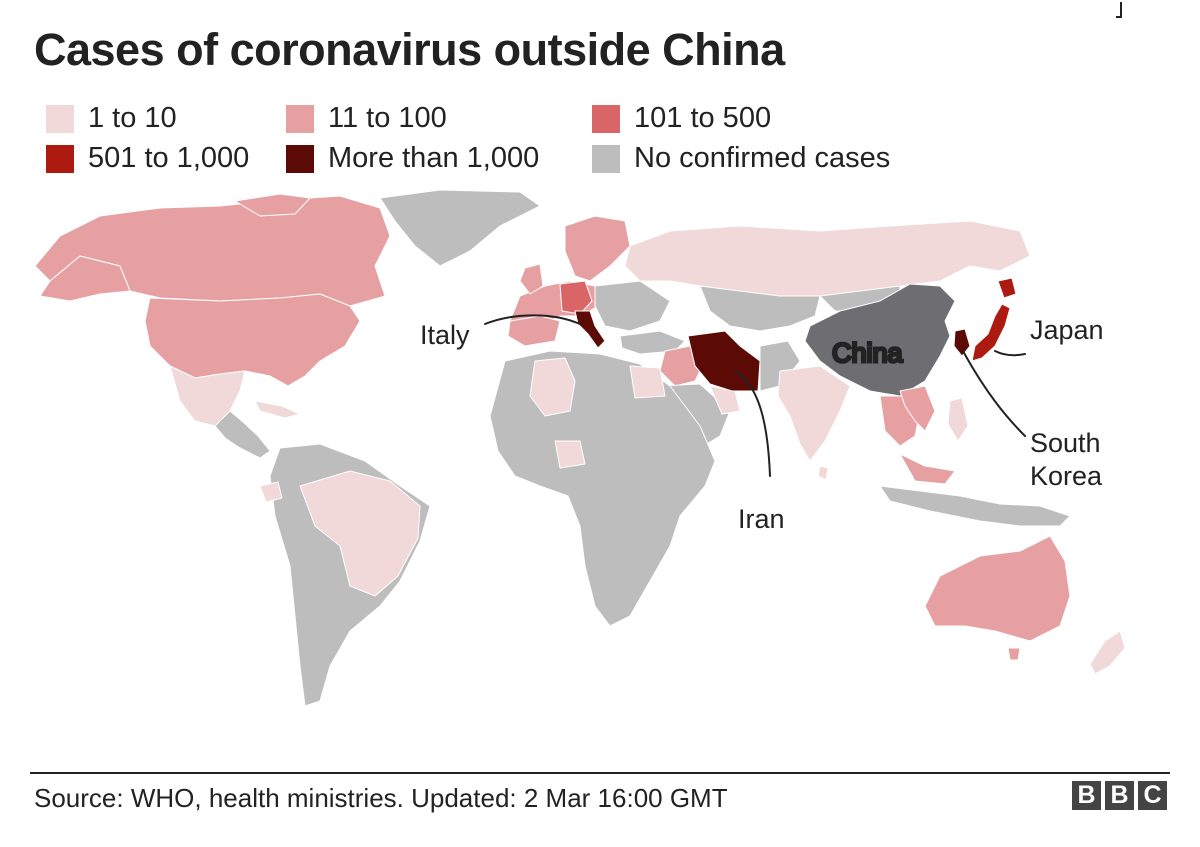 This screenshot has width=1200, height=847. What do you see at coordinates (570, 454) in the screenshot?
I see `nigeria-region` at bounding box center [570, 454].